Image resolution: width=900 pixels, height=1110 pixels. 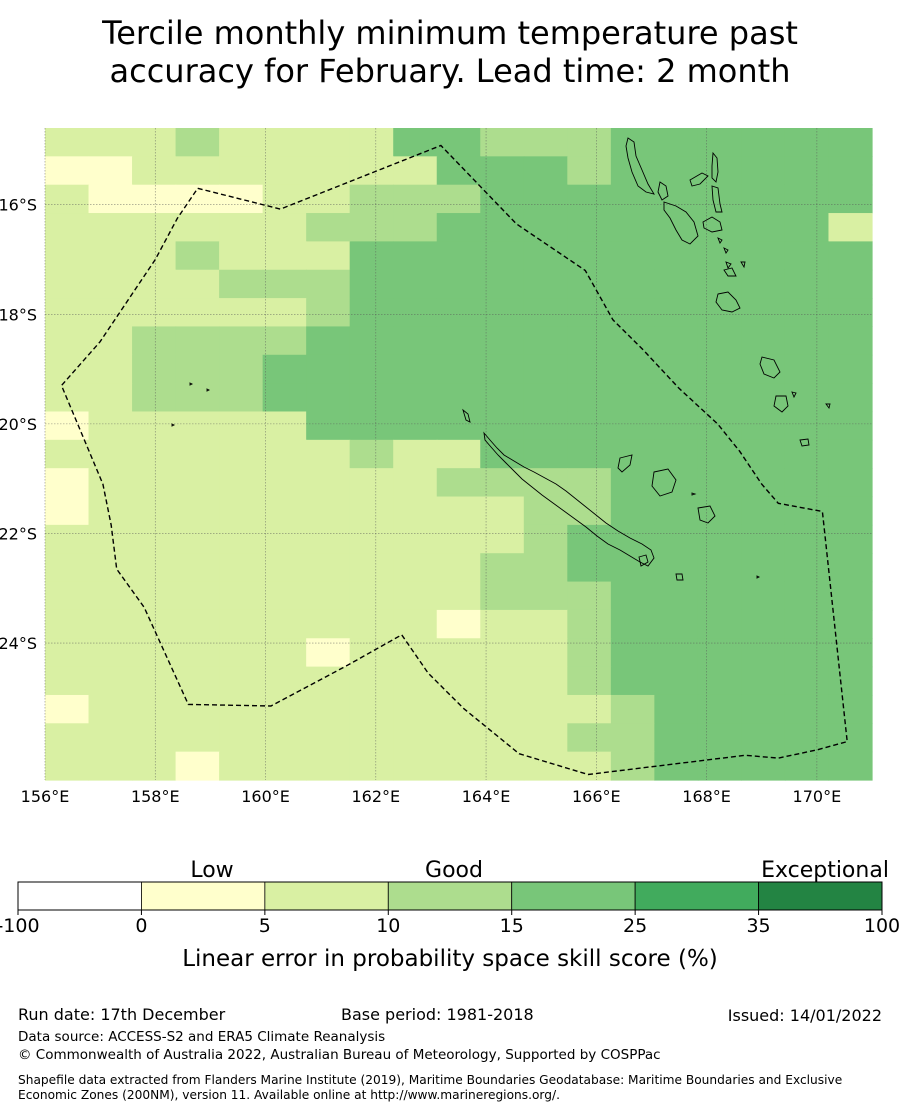 What do you see at coordinates (717, 199) in the screenshot?
I see `epi-island` at bounding box center [717, 199].